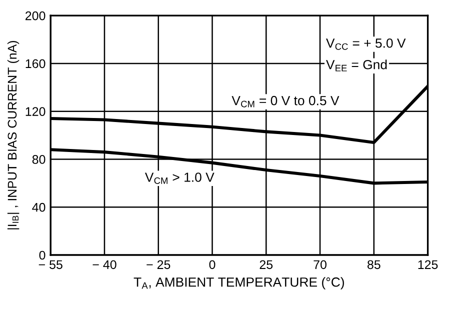 The image size is (460, 311). I want to click on x-tick-label: 85, so click(374, 265).